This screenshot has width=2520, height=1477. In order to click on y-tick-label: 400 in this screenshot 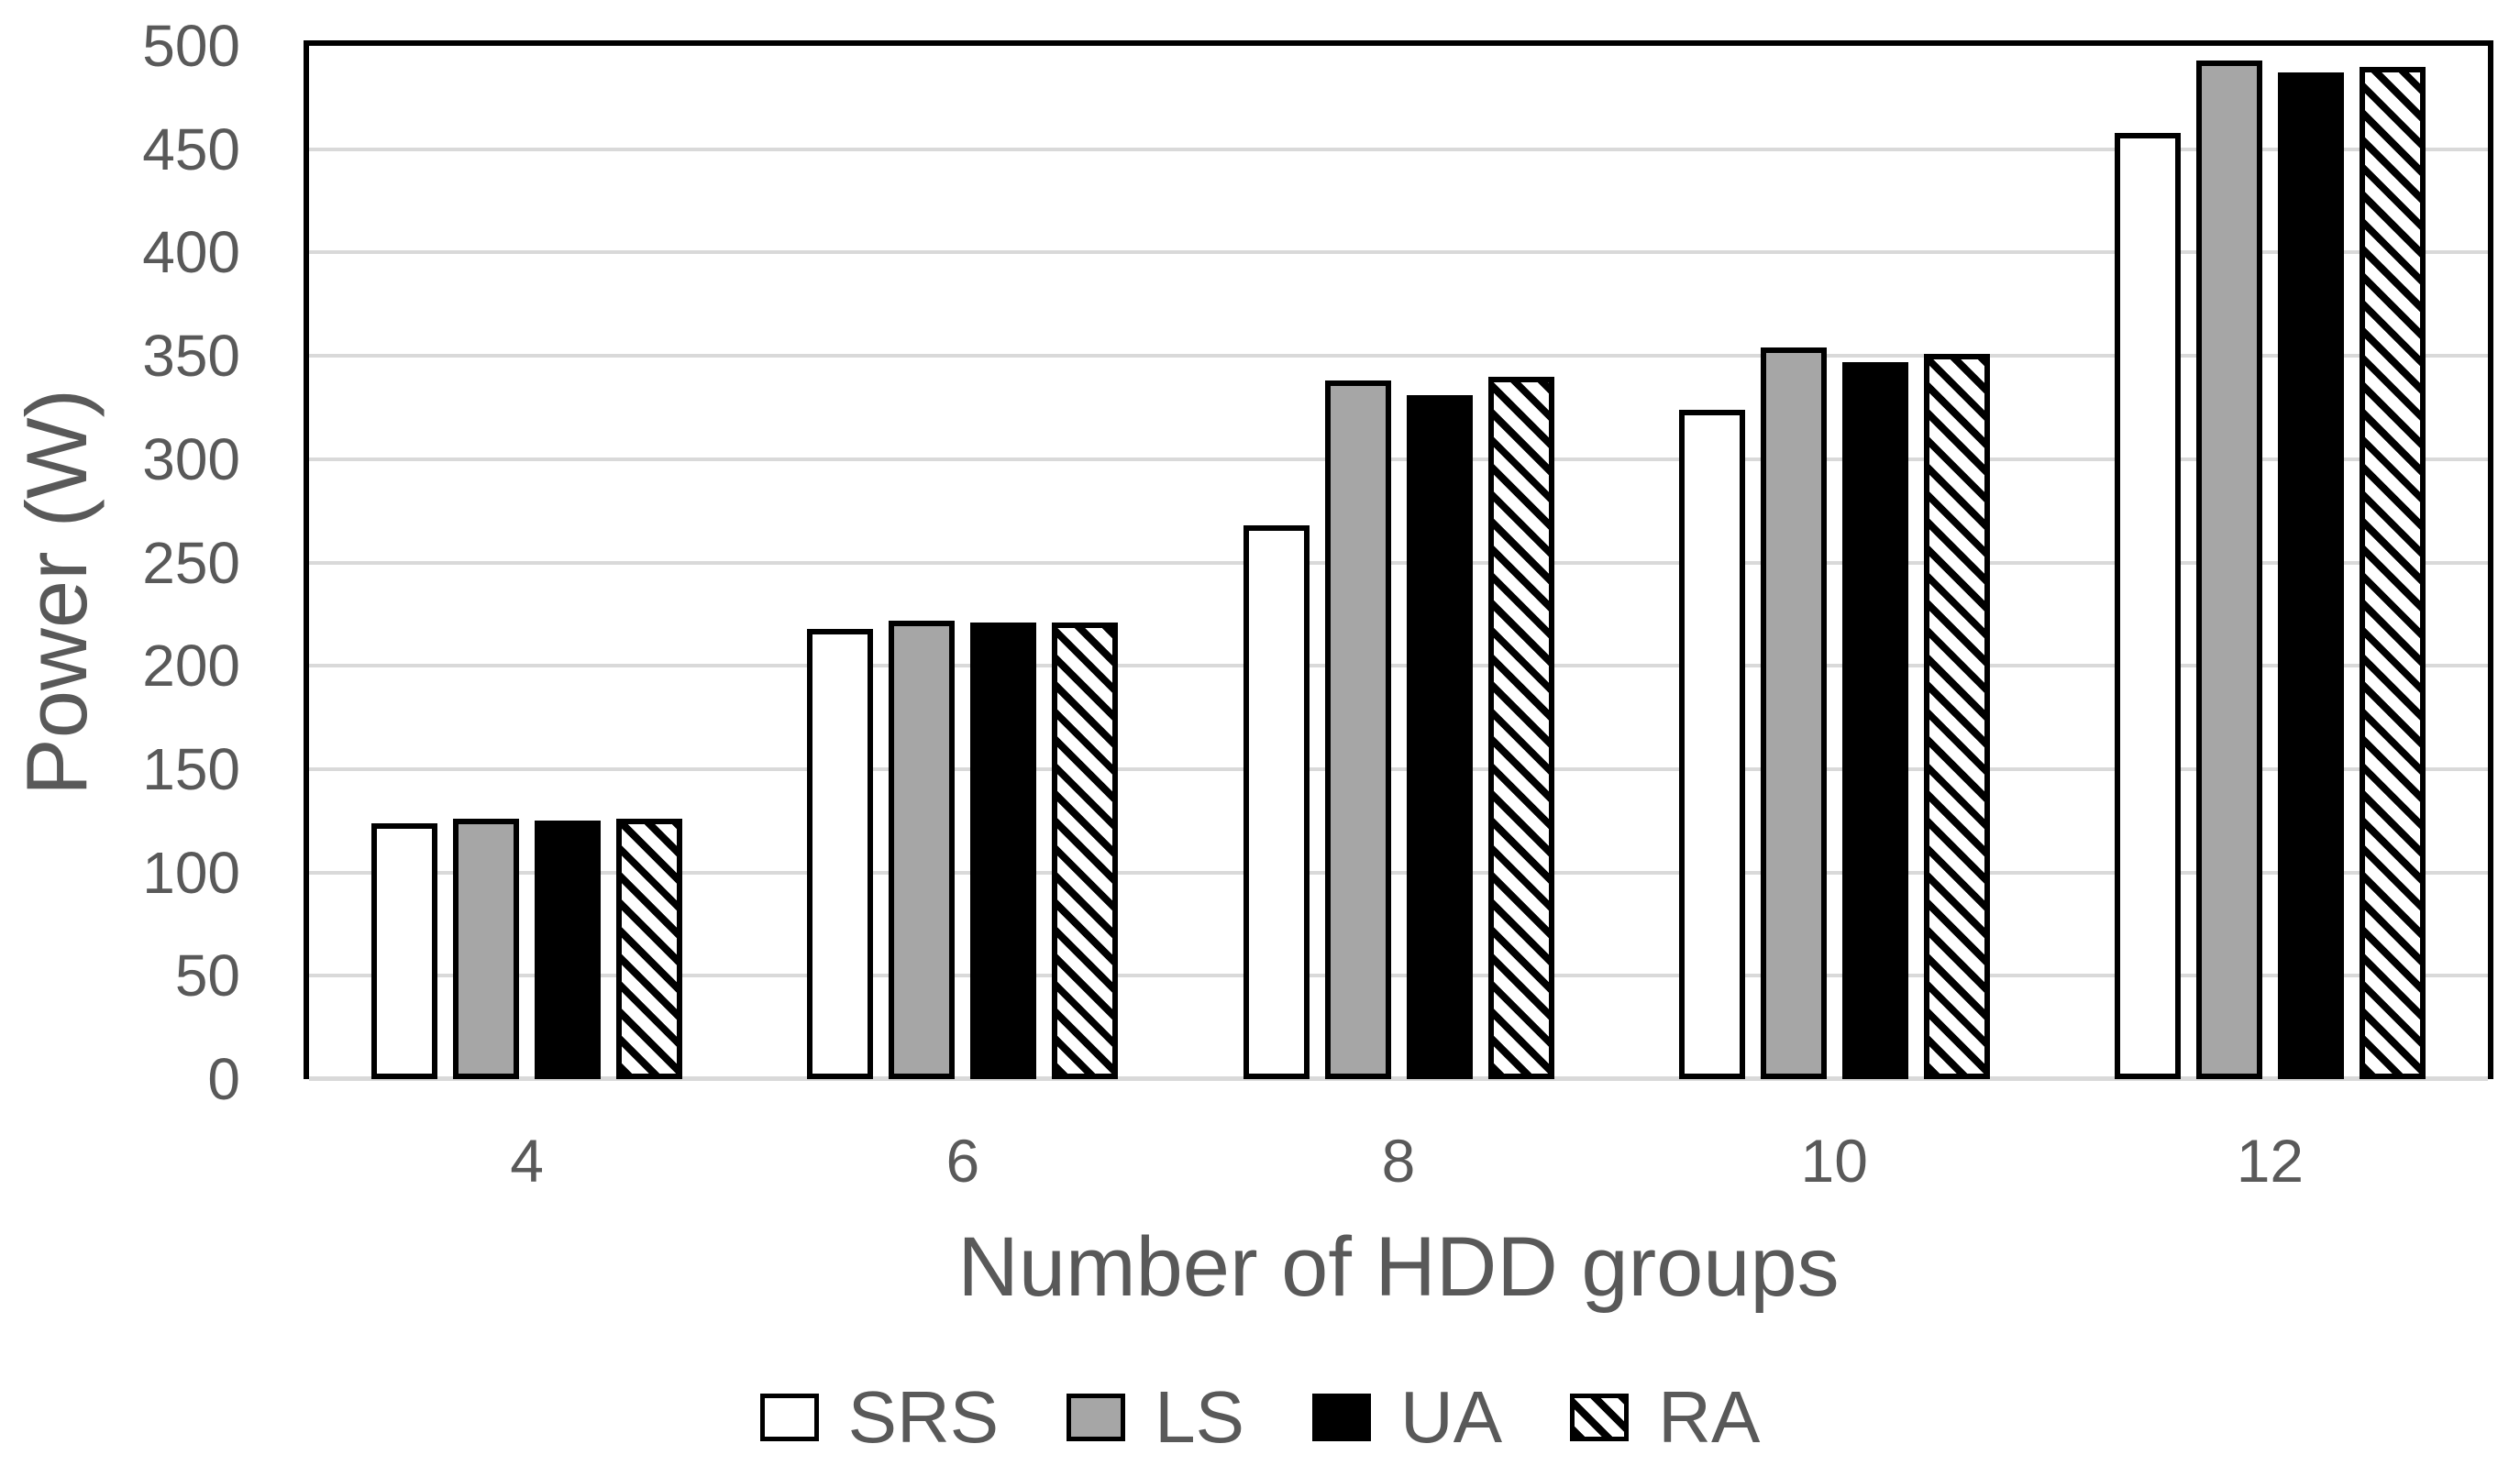, I will do `click(191, 252)`.